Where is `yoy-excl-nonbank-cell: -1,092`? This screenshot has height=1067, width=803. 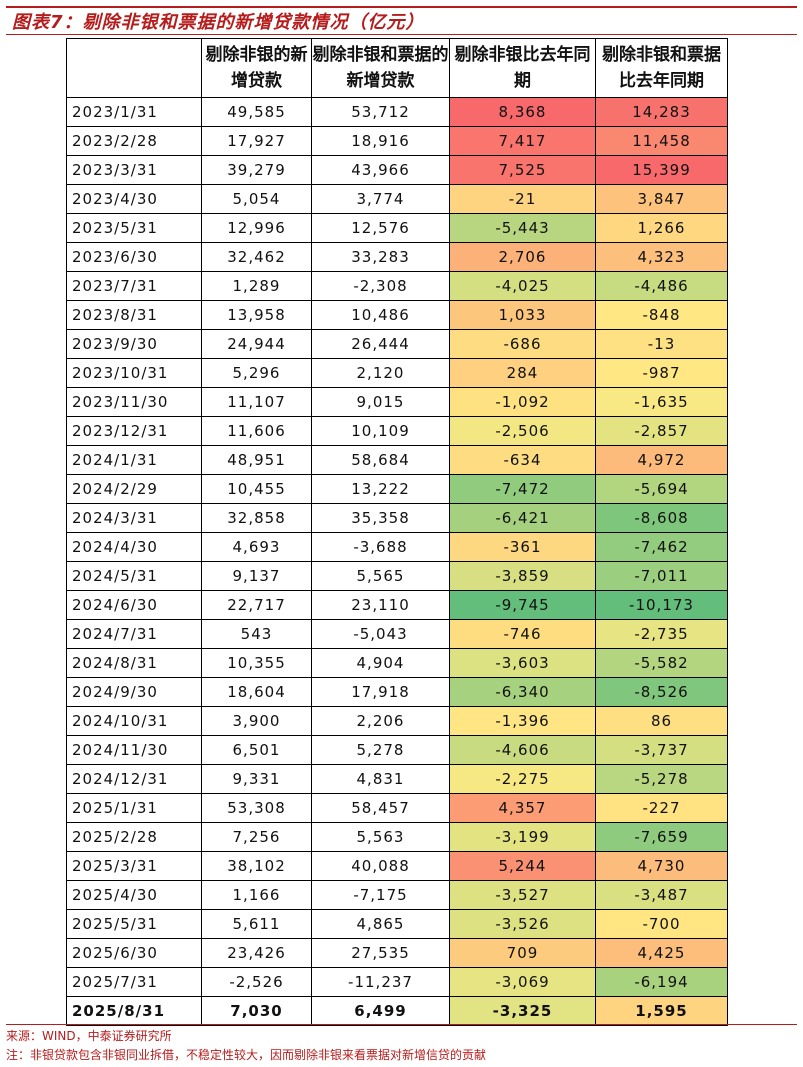 yoy-excl-nonbank-cell: -1,092 is located at coordinates (522, 402).